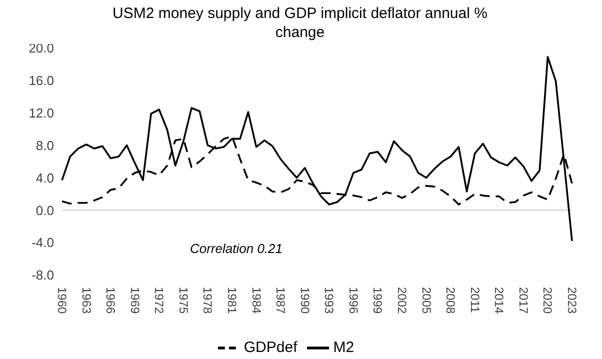  What do you see at coordinates (402, 300) in the screenshot?
I see `x-tick-label: 2002` at bounding box center [402, 300].